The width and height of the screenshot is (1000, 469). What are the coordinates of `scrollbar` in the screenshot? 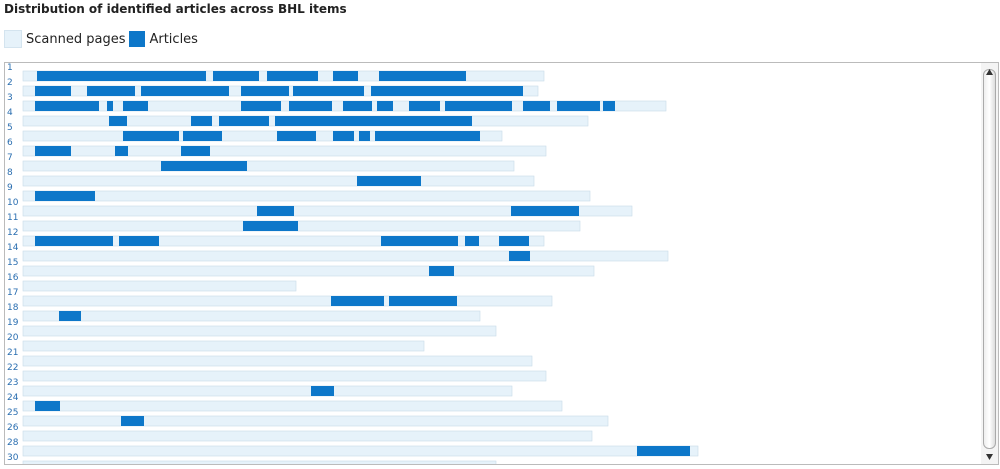 It's located at (990, 263).